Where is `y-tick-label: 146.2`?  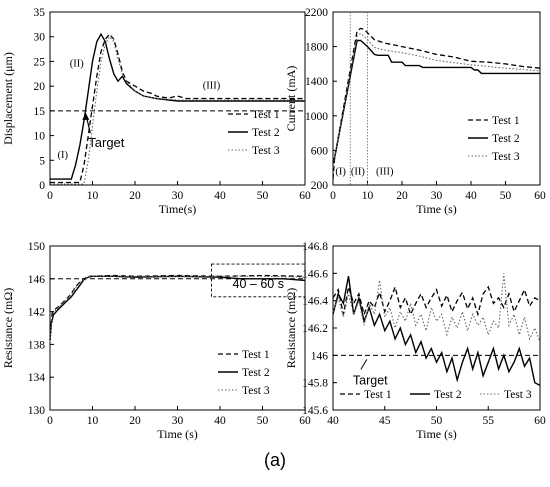
y-tick-label: 146.2 is located at coordinates (315, 329).